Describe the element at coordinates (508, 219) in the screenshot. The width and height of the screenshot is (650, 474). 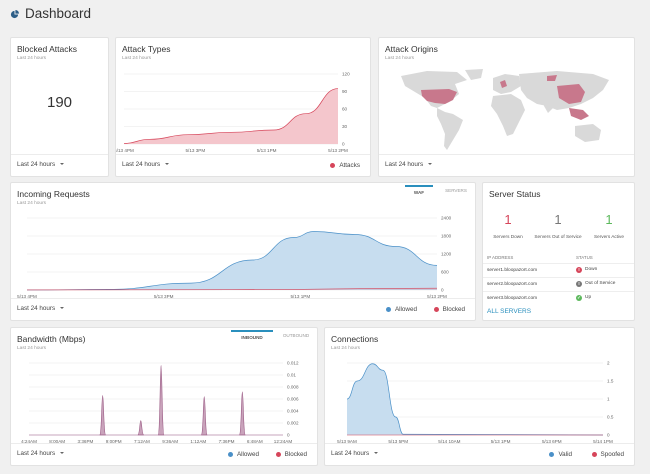
I see `servers-down-count: 1` at that location.